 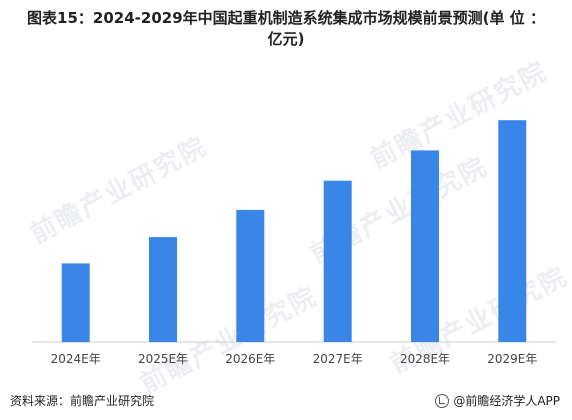 What do you see at coordinates (337, 261) in the screenshot?
I see `bar-2027E年` at bounding box center [337, 261].